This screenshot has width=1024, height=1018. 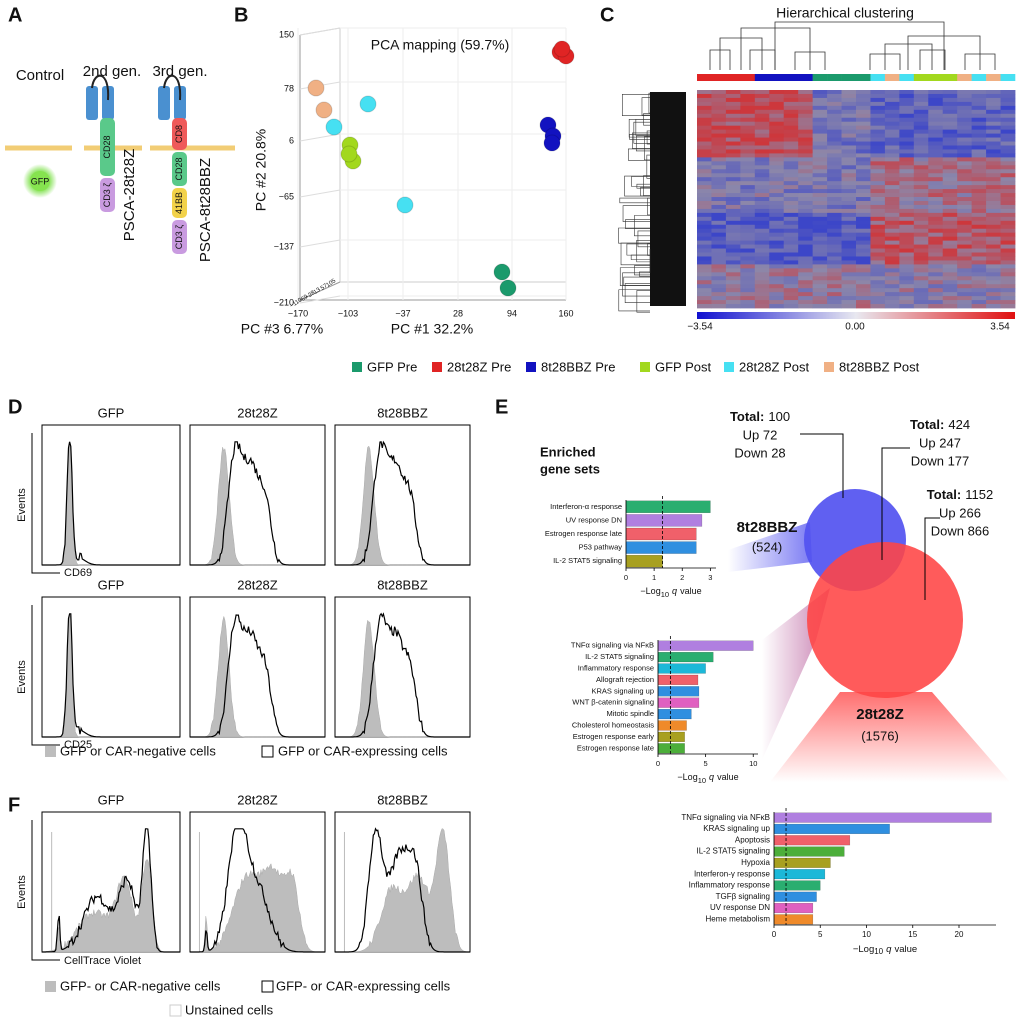 I want to click on text-label: (524), so click(x=767, y=546).